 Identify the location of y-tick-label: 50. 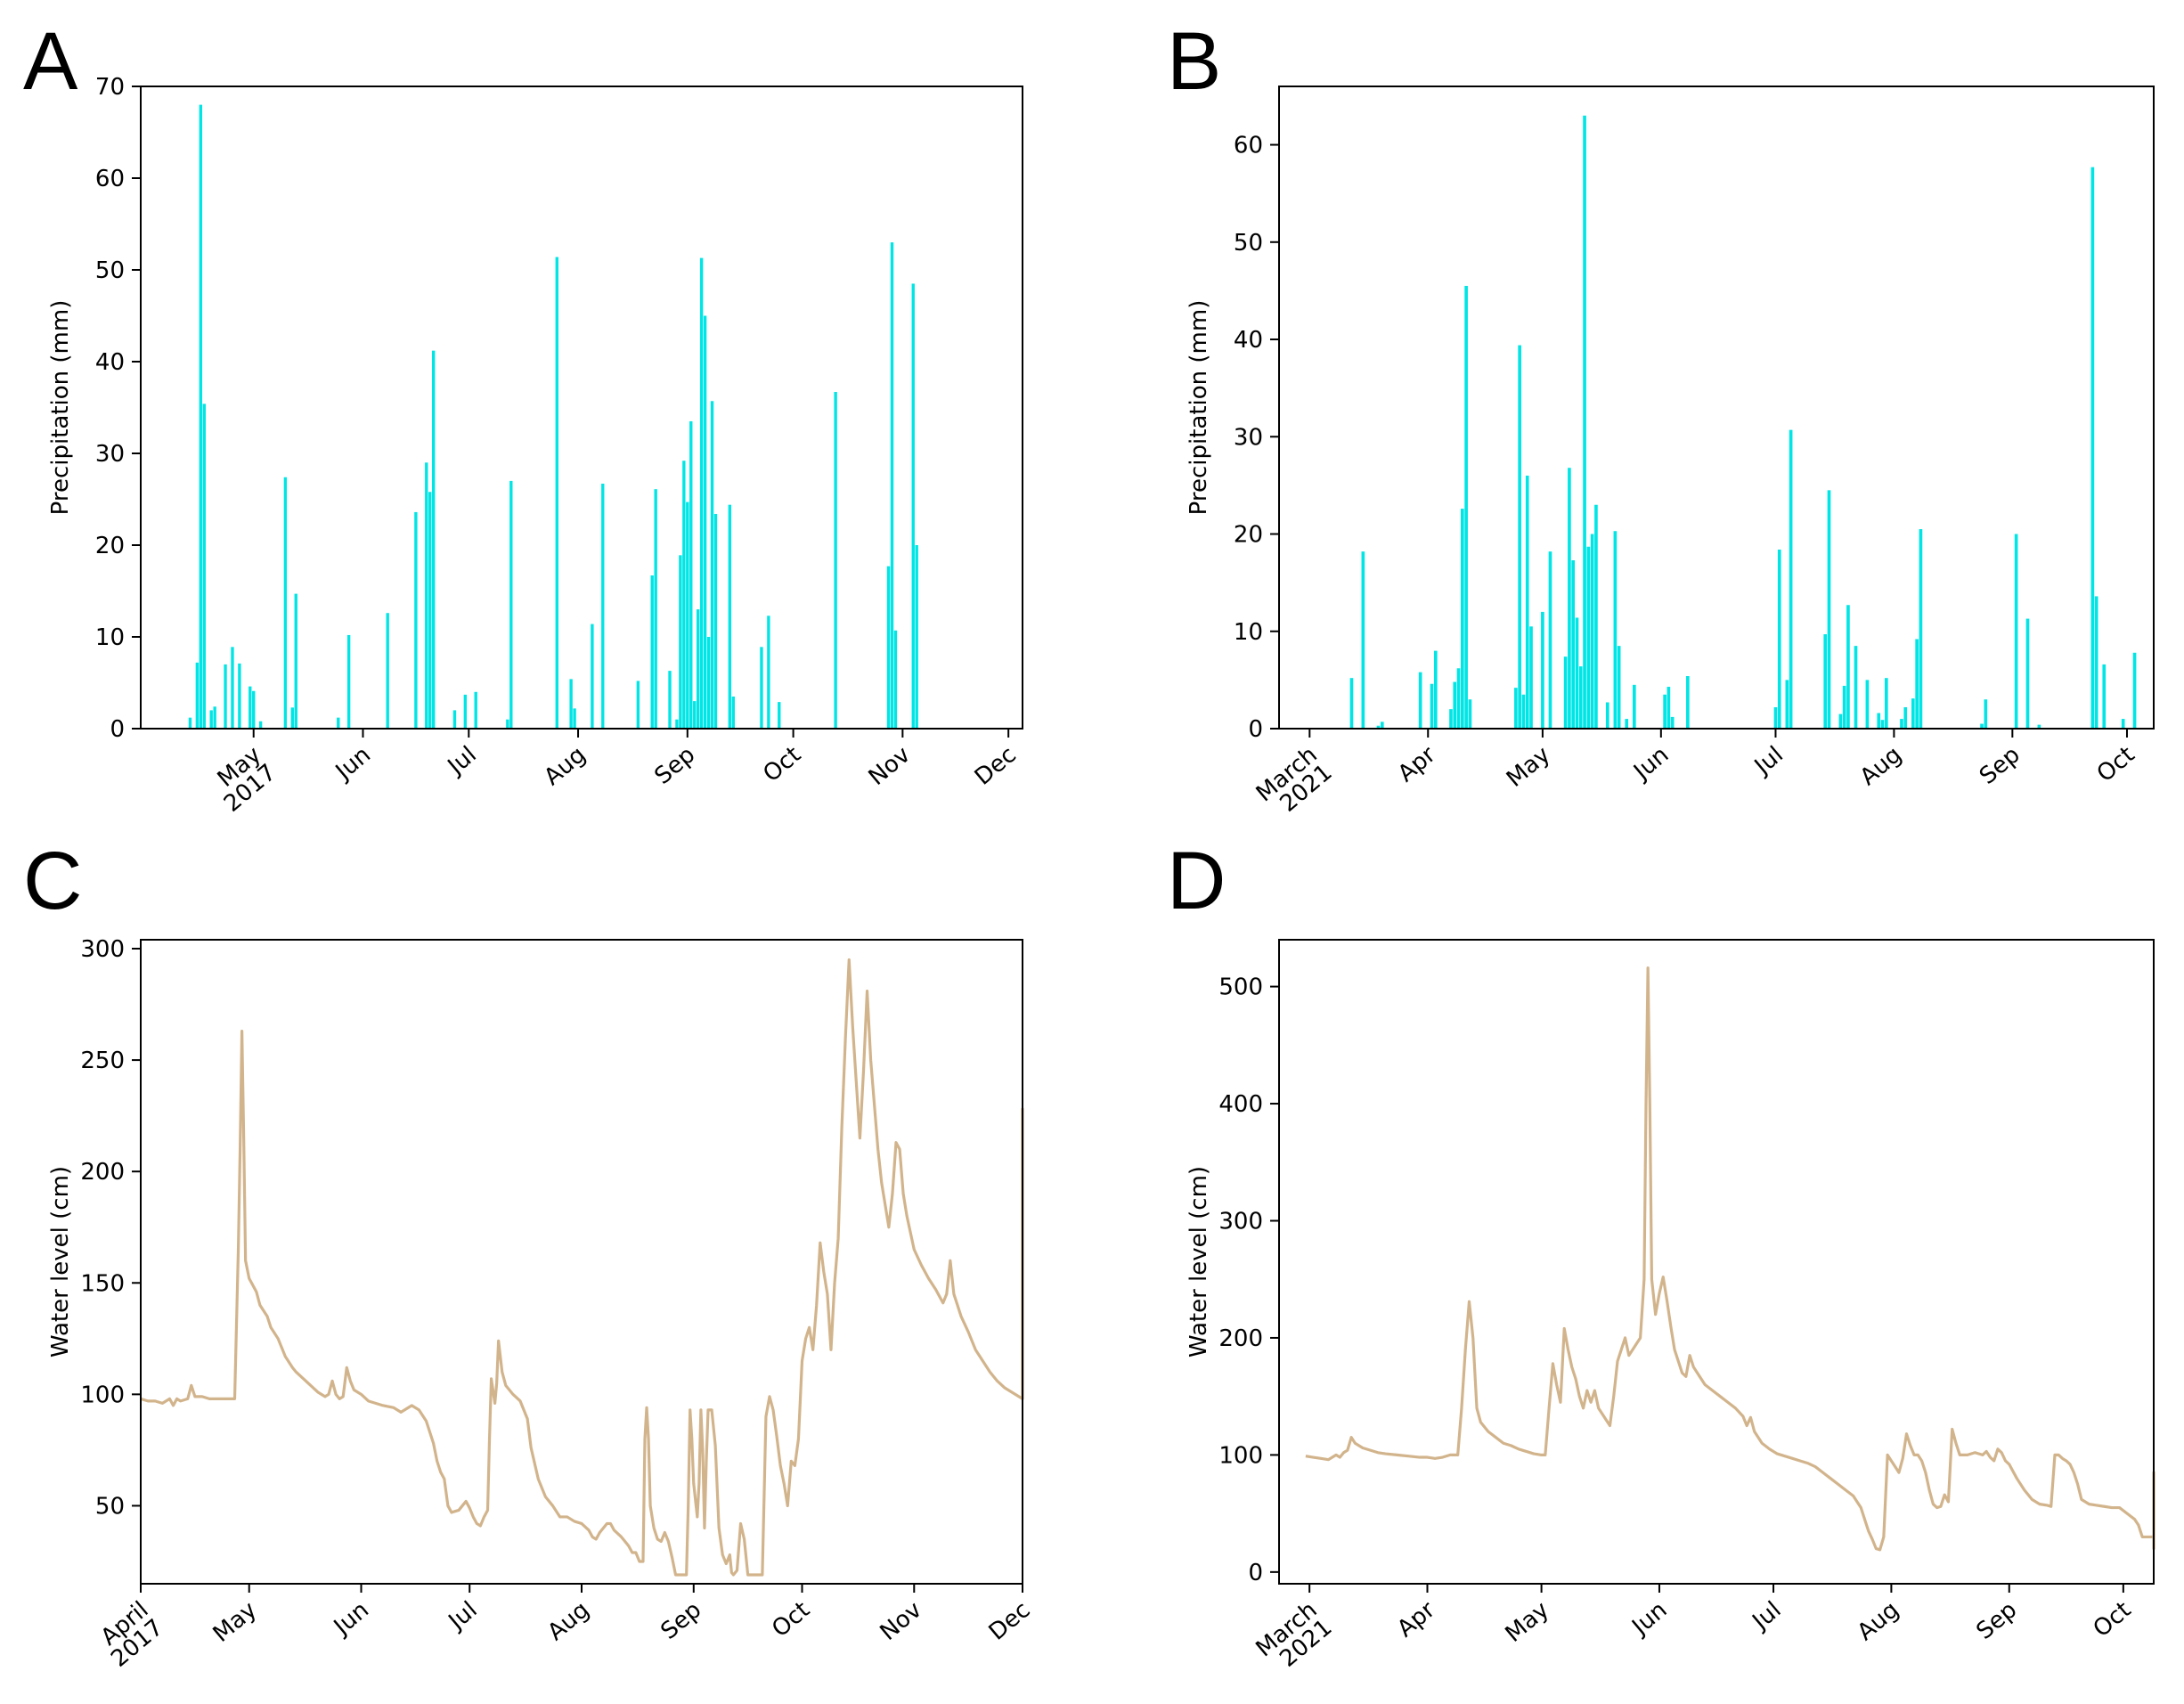
(1248, 243).